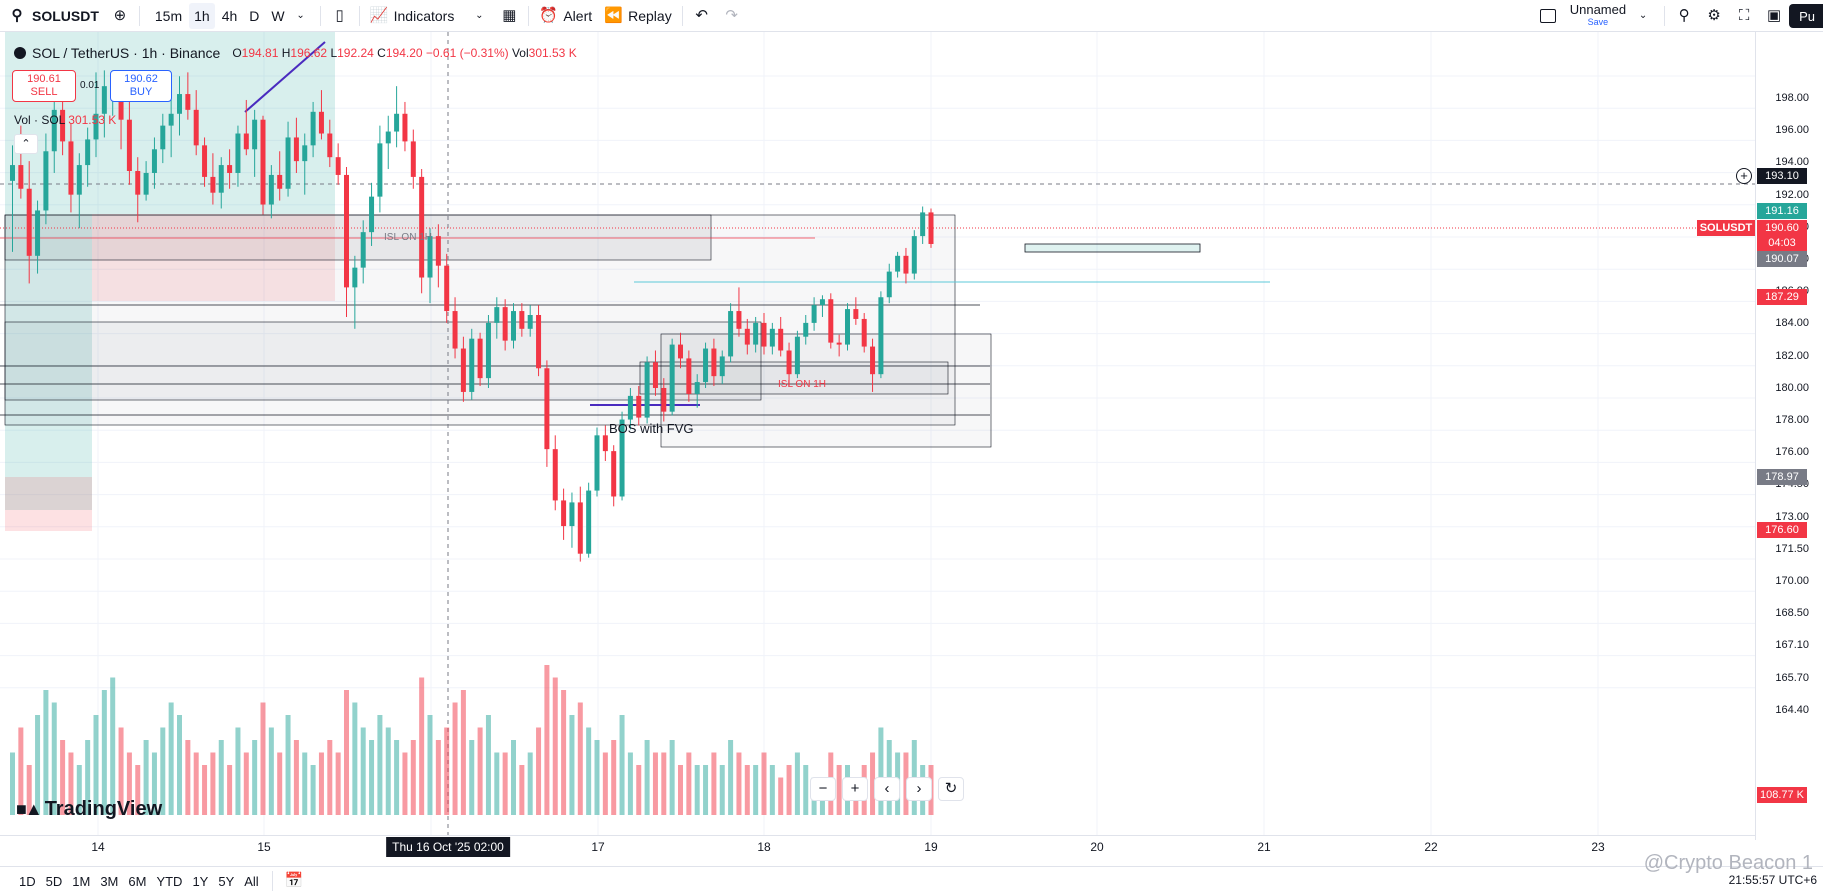 This screenshot has height=895, width=1823. I want to click on scroll-right-button: ›, so click(919, 789).